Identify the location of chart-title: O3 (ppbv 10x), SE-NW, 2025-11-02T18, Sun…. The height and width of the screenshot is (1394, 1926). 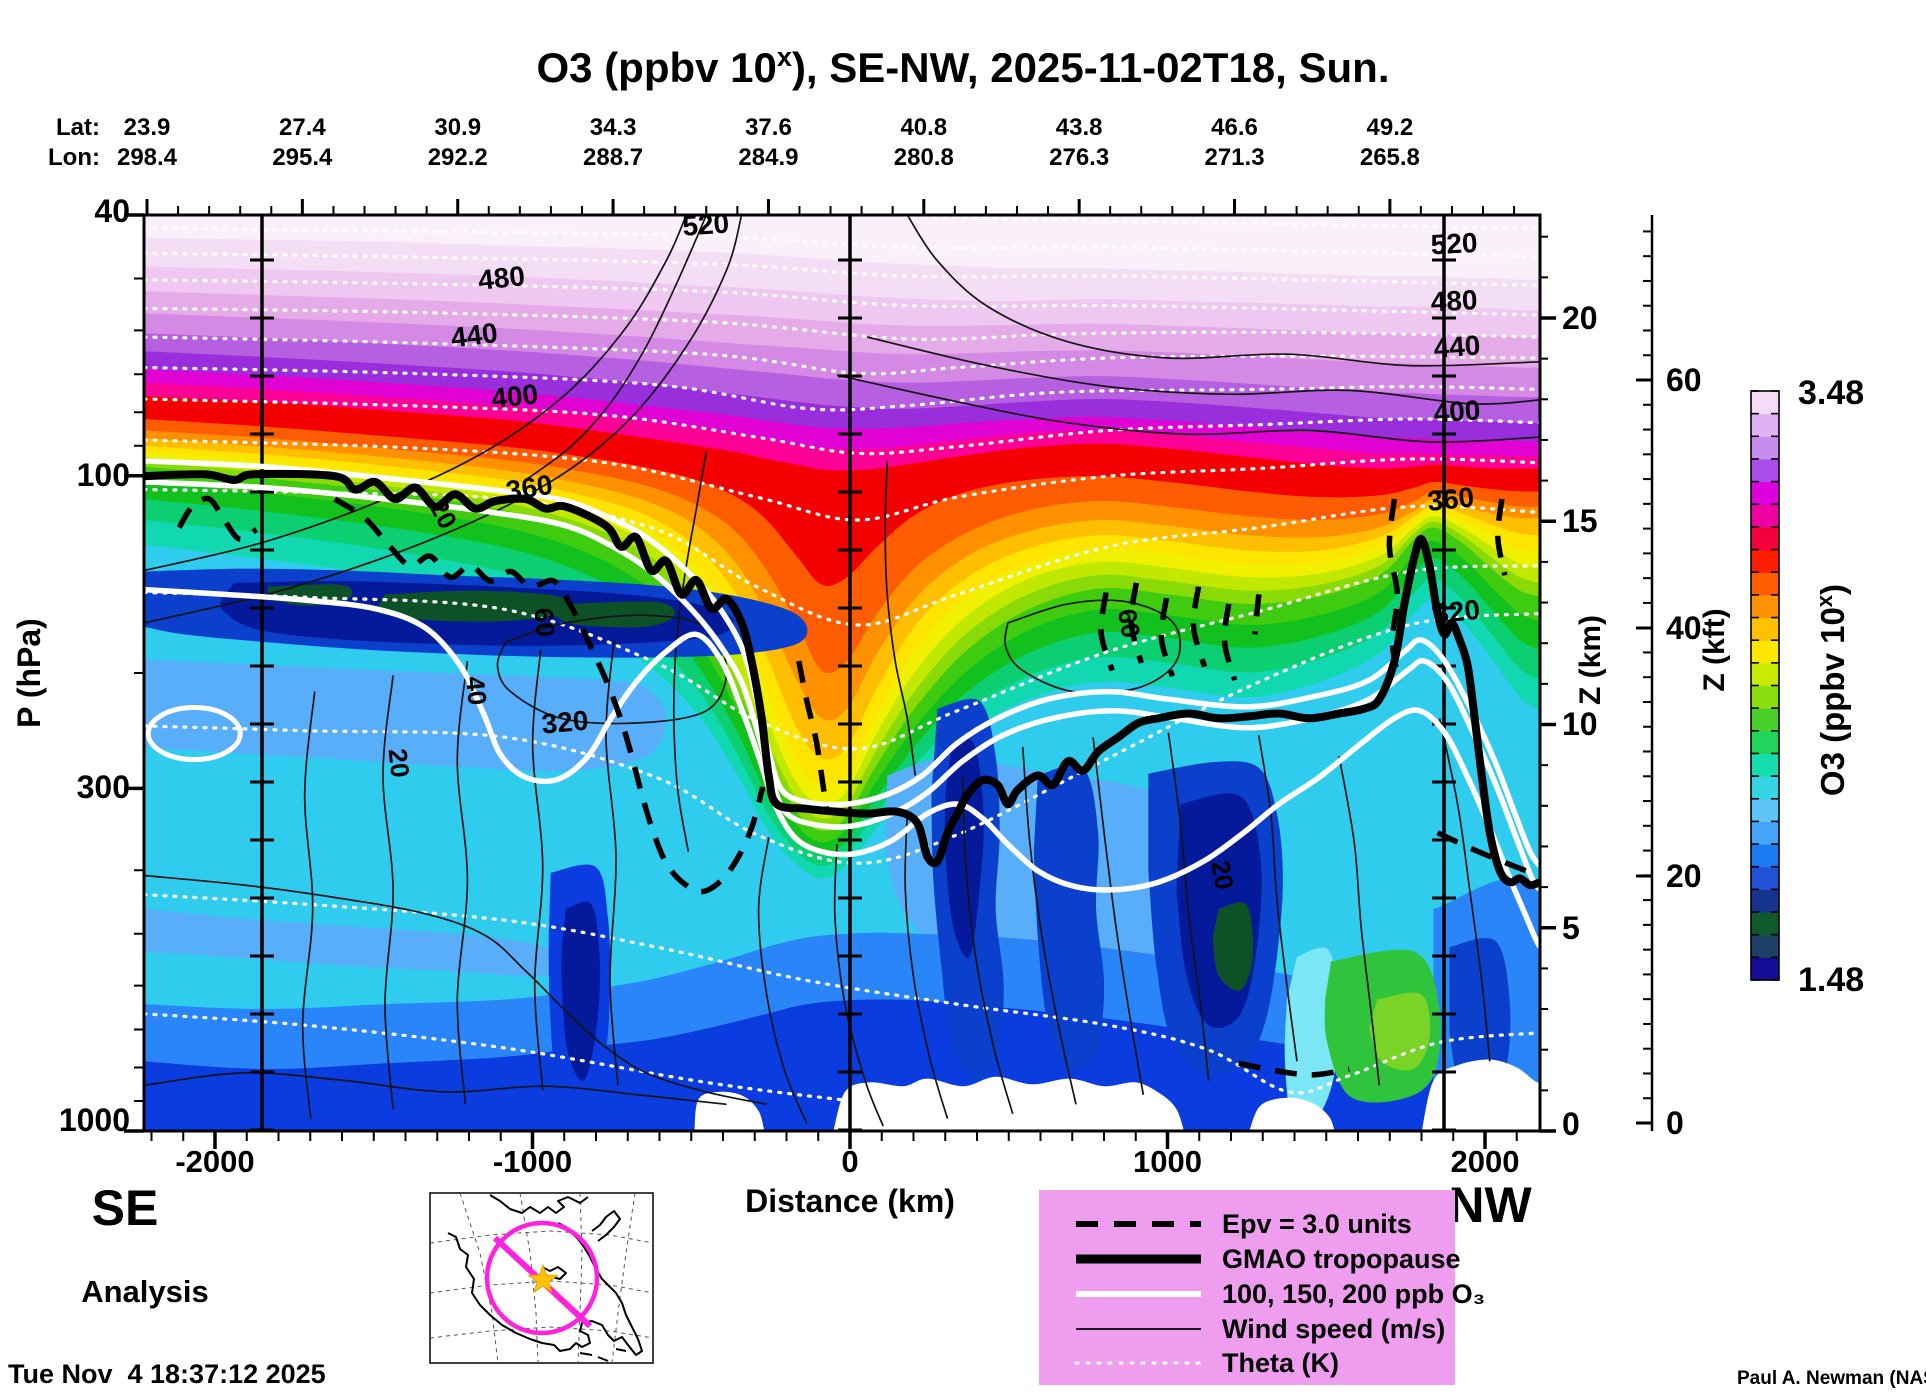
(963, 66).